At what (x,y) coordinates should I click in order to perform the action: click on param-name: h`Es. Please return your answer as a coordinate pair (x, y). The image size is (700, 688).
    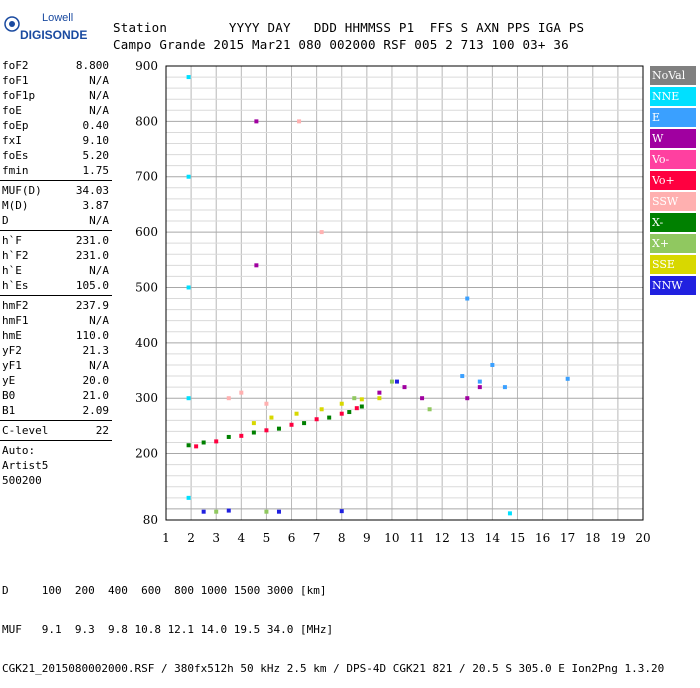
    Looking at the image, I should click on (15, 285).